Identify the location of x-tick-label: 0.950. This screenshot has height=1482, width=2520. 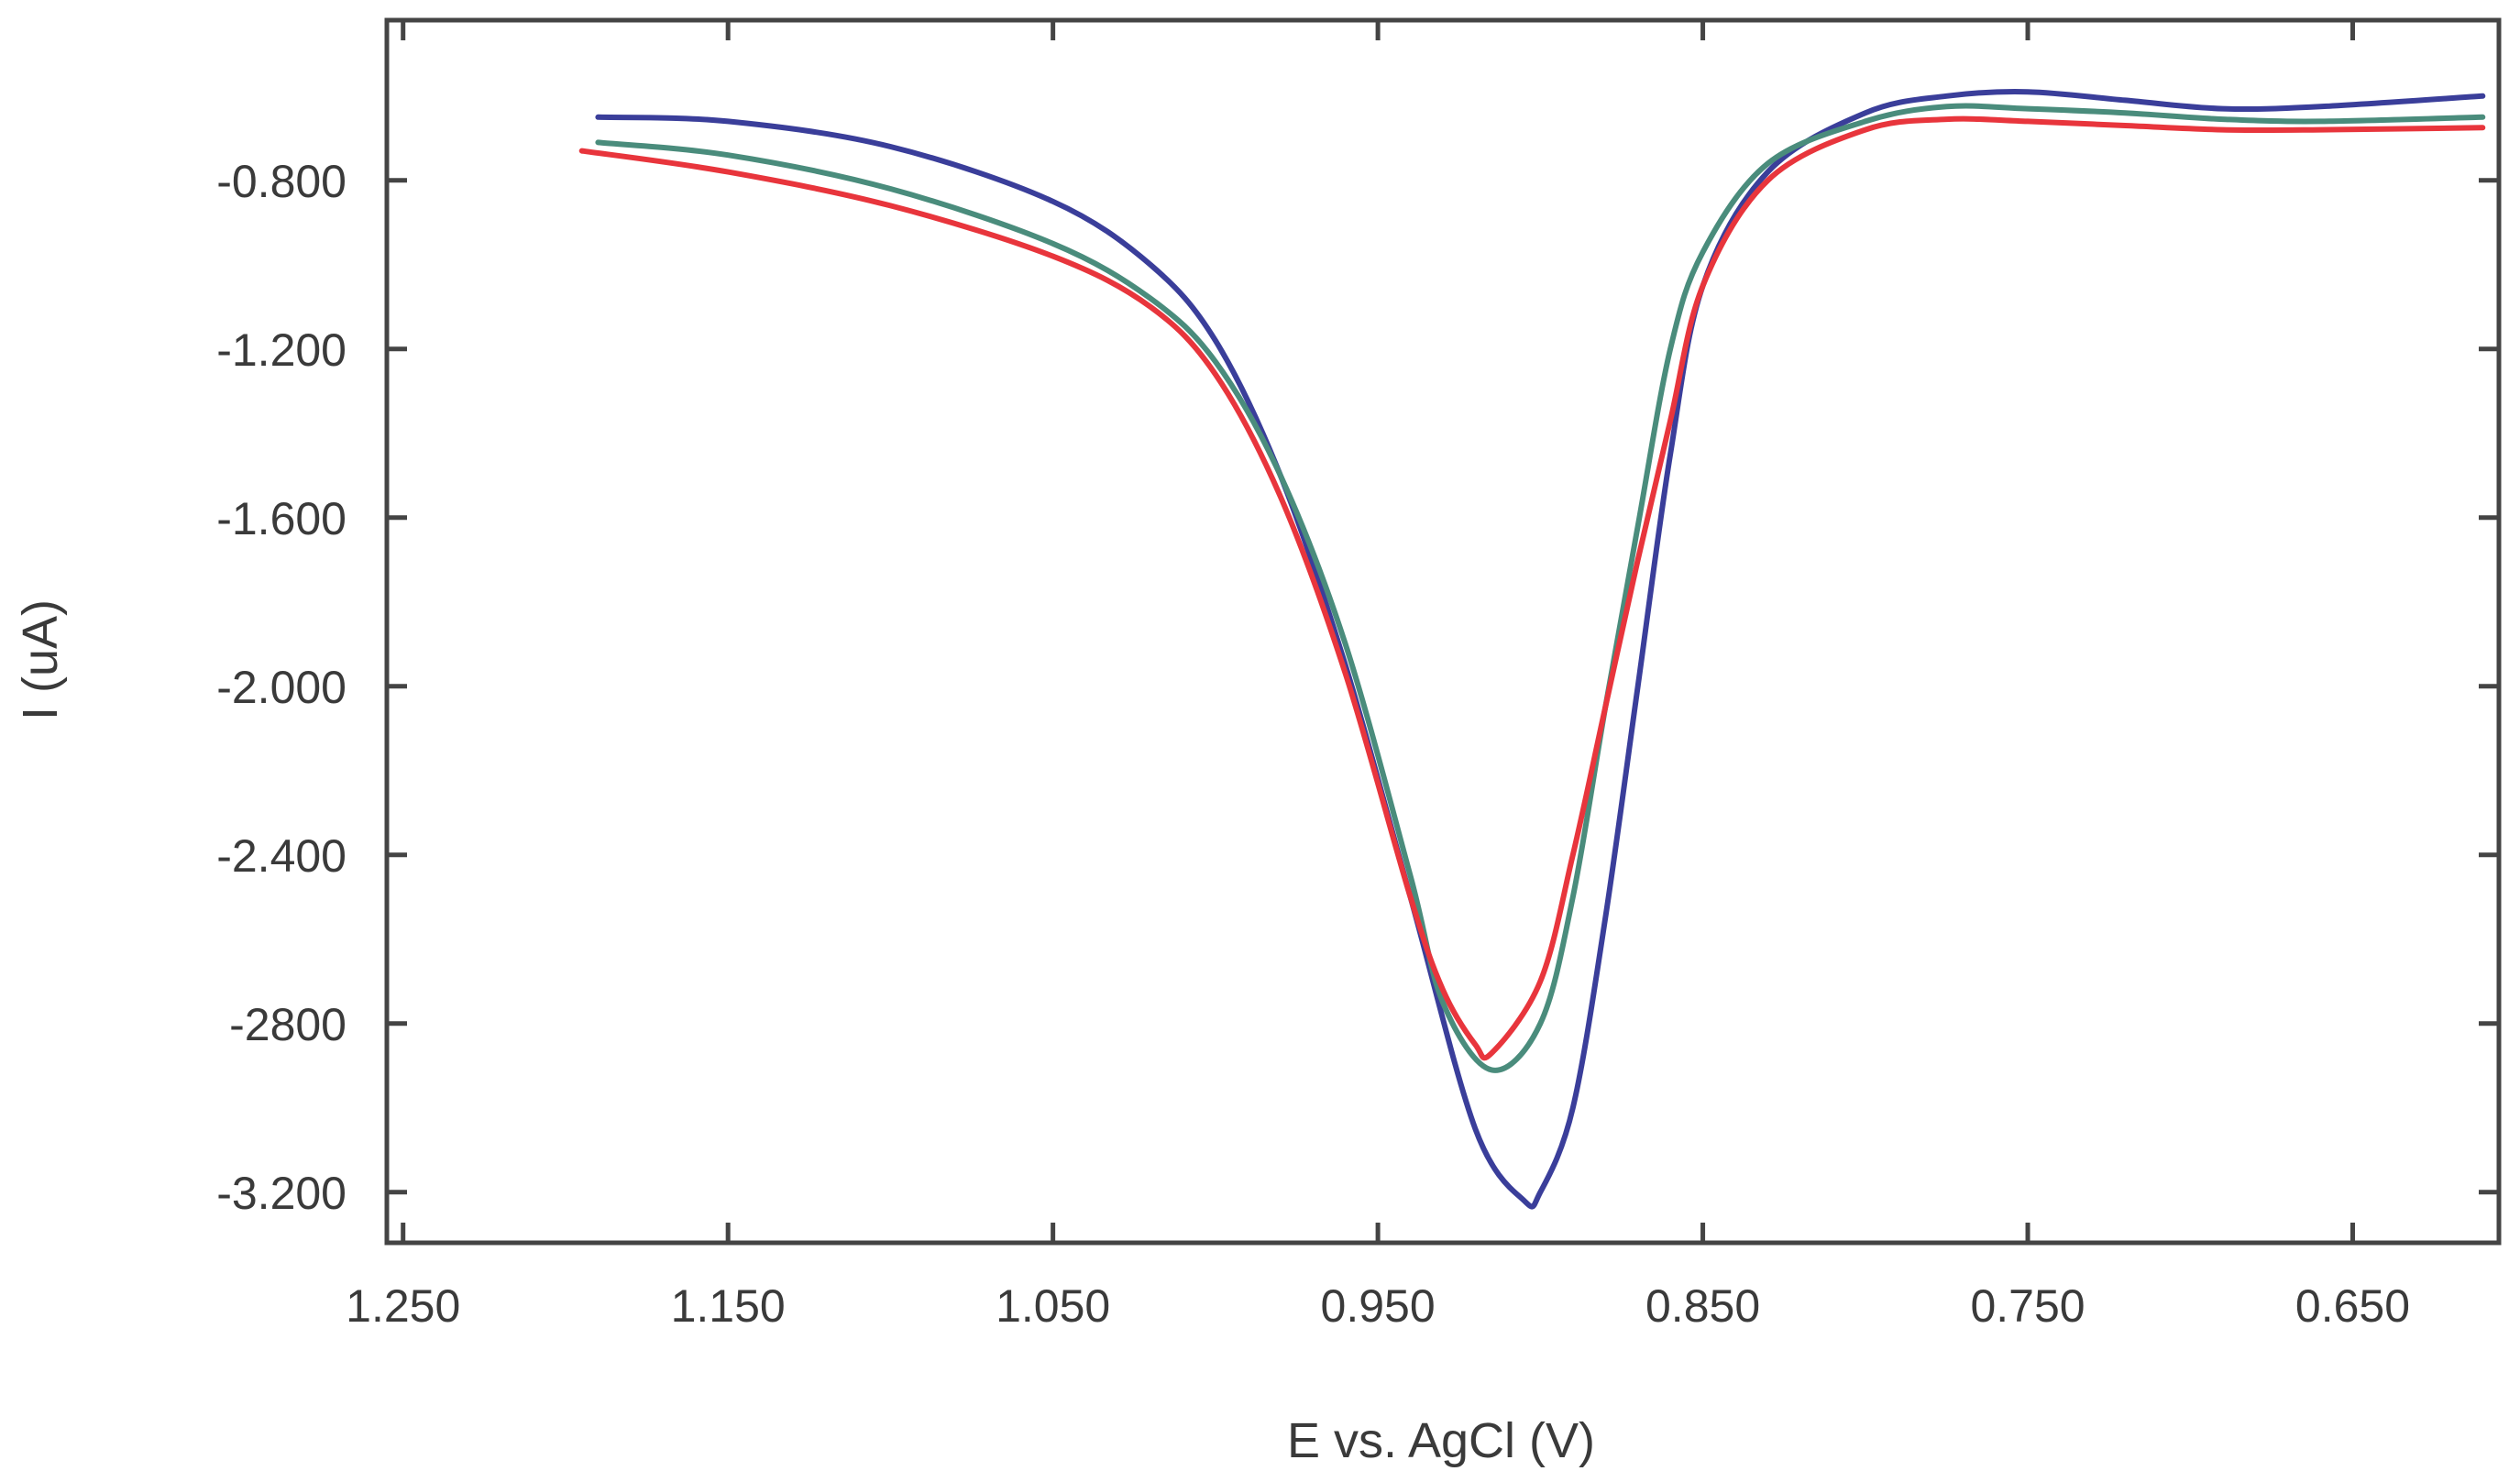
(1378, 1306).